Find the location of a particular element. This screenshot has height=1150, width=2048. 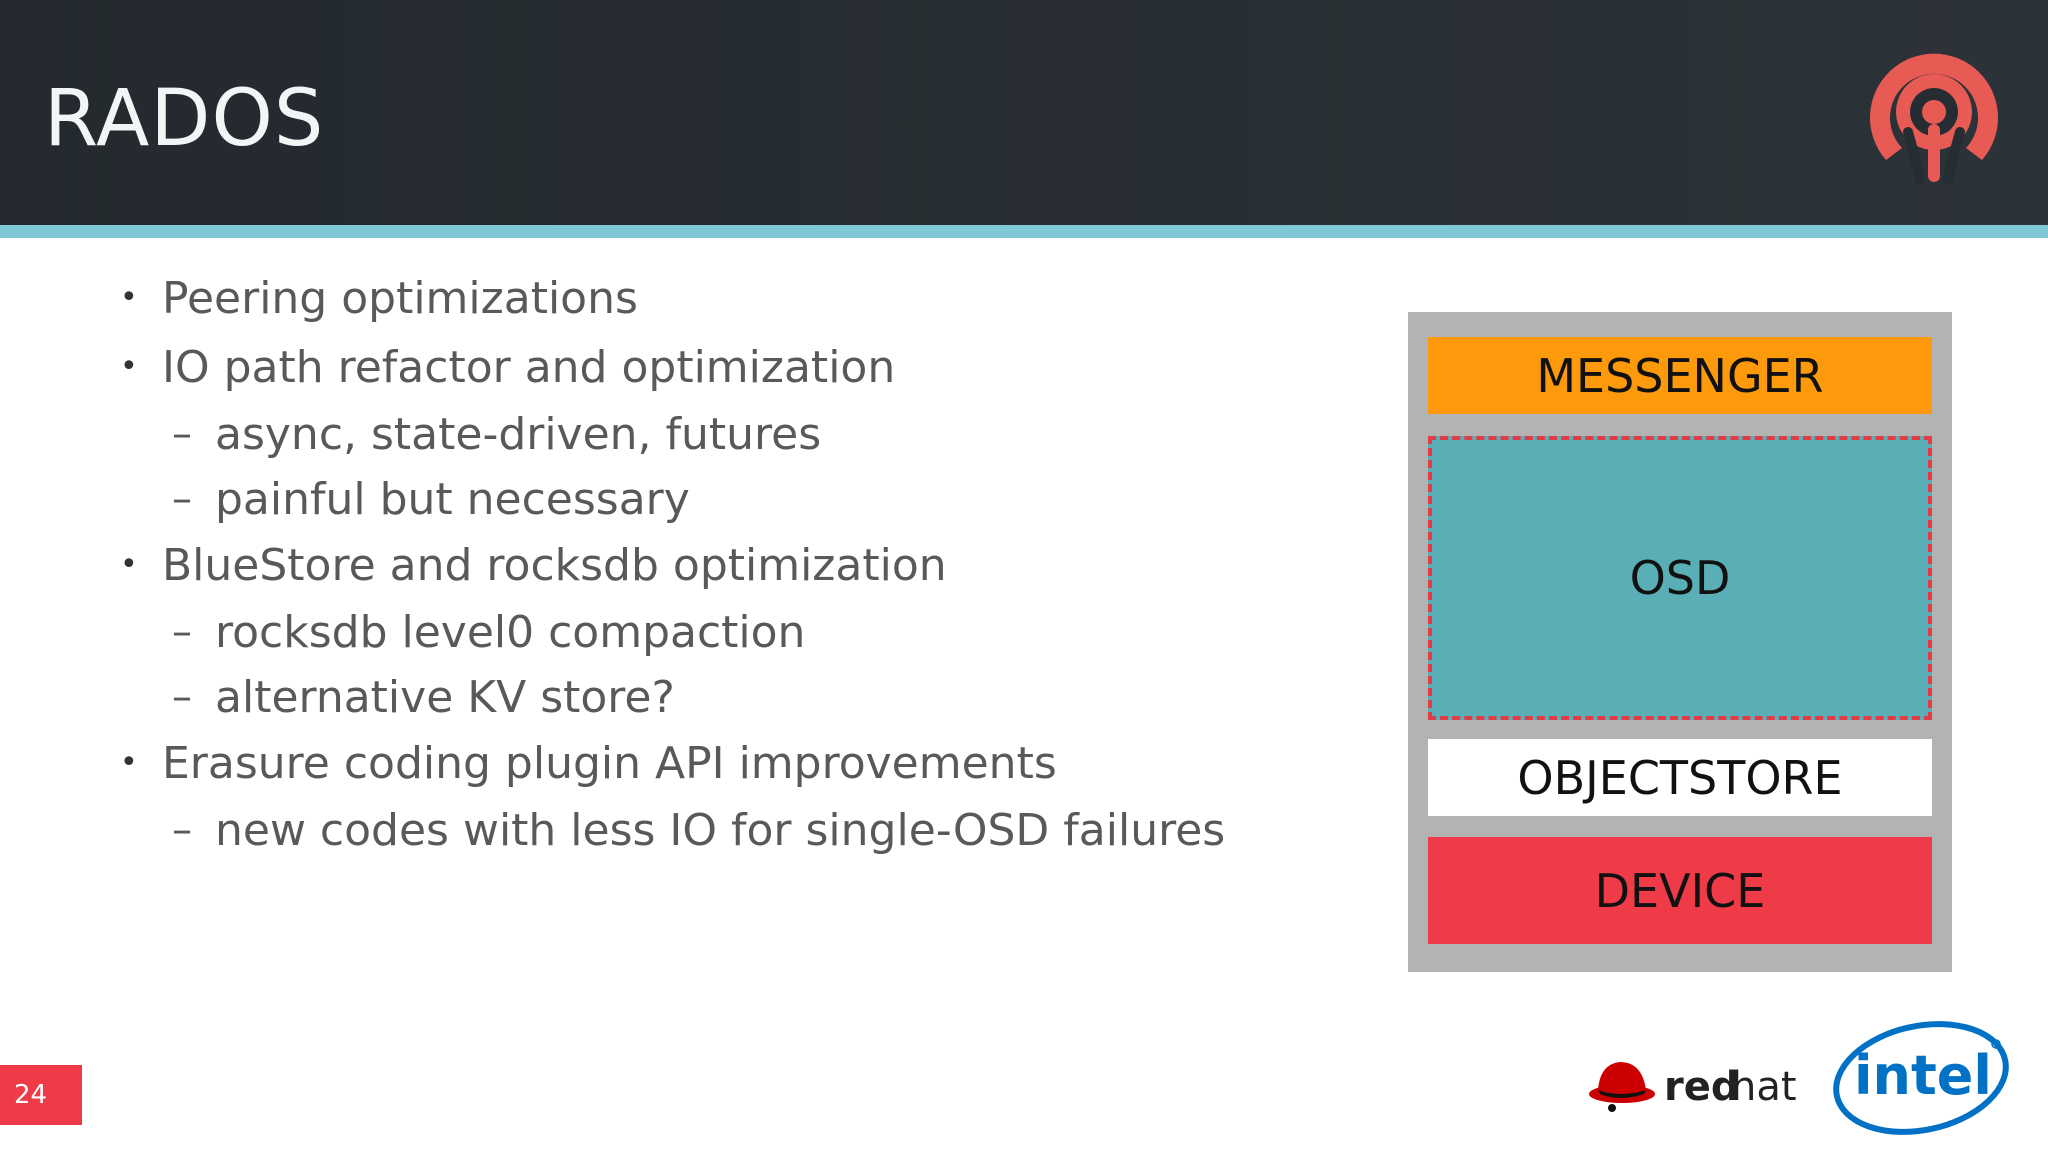

bullet-item: IO path refactor and optimization is located at coordinates (529, 367).